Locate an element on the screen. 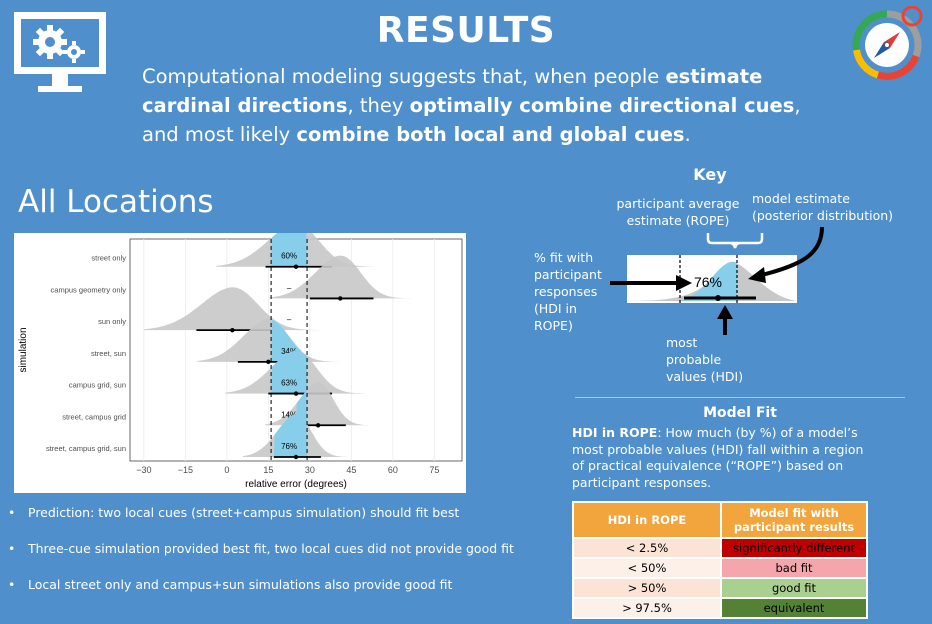 This screenshot has height=624, width=932. table-header-hdi: HDI in ROPE is located at coordinates (647, 520).